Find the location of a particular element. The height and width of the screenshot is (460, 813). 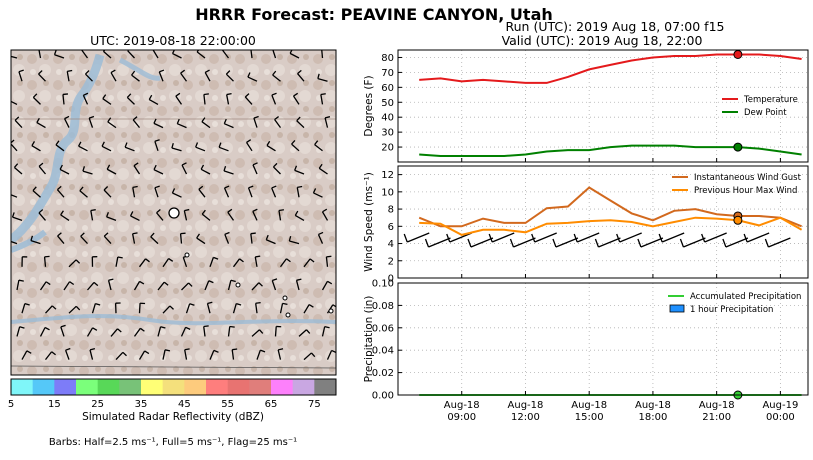

y-tick-label: 50 is located at coordinates (387, 103).